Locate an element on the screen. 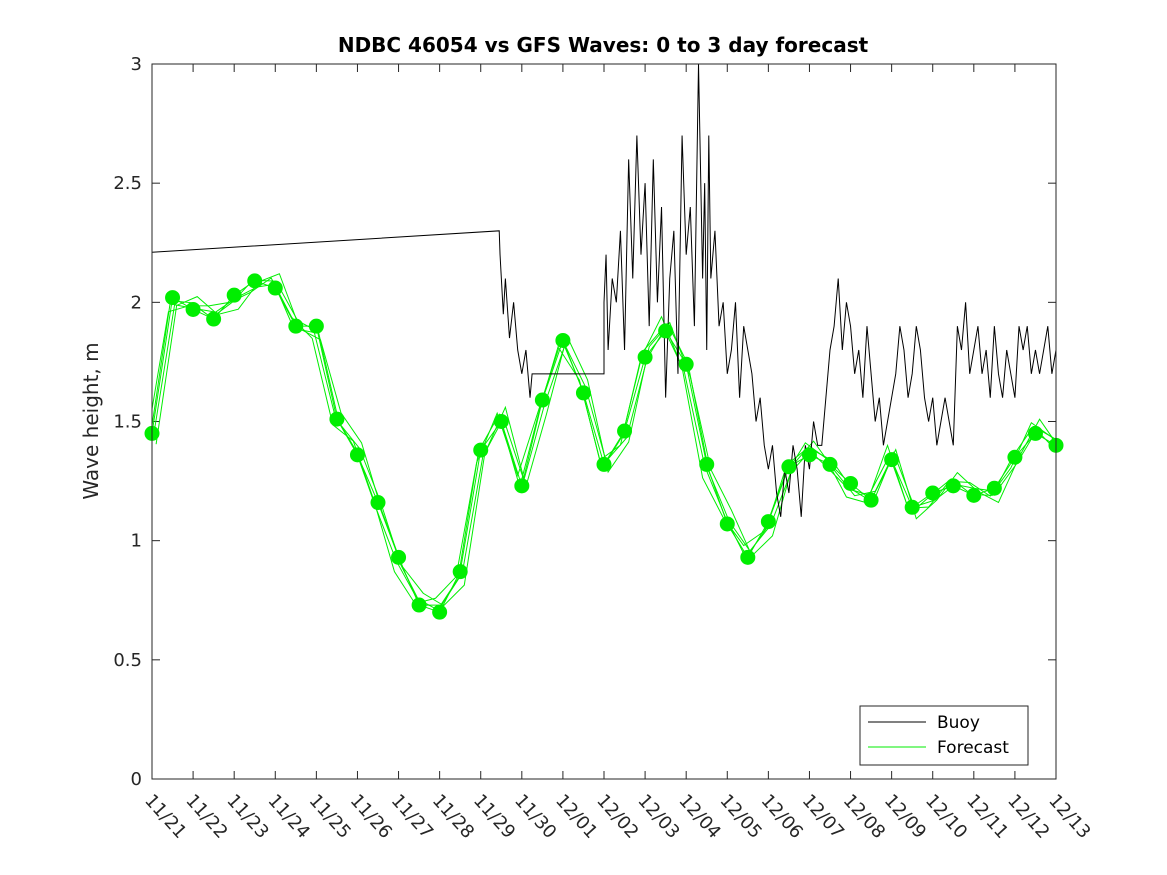 The height and width of the screenshot is (875, 1167). legend-forecast-label: Forecast is located at coordinates (973, 748).